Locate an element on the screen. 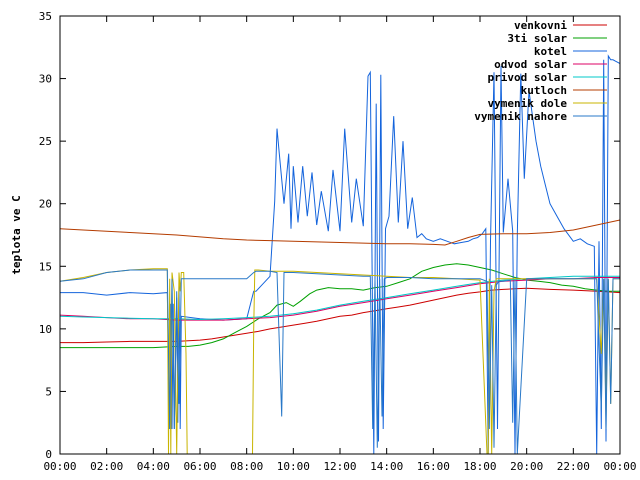  legend-label-6: vymenik dole is located at coordinates (528, 103).